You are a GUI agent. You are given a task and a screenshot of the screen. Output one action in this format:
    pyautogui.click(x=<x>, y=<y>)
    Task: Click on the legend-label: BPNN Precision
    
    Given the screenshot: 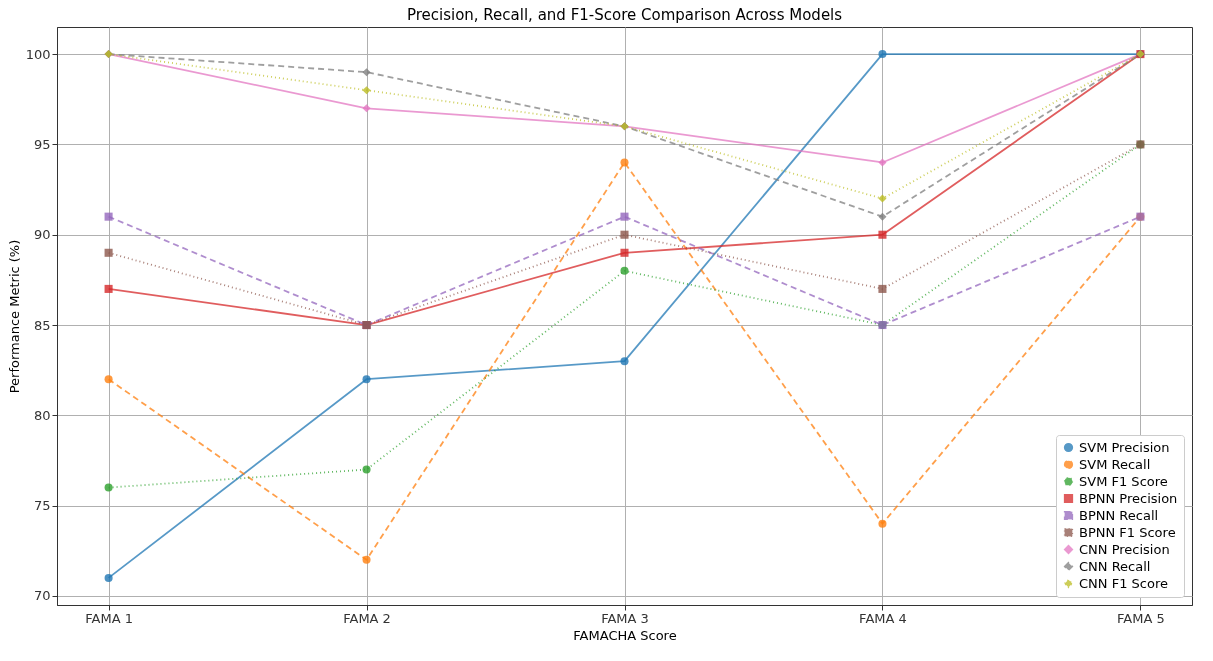 What is the action you would take?
    pyautogui.click(x=1128, y=498)
    